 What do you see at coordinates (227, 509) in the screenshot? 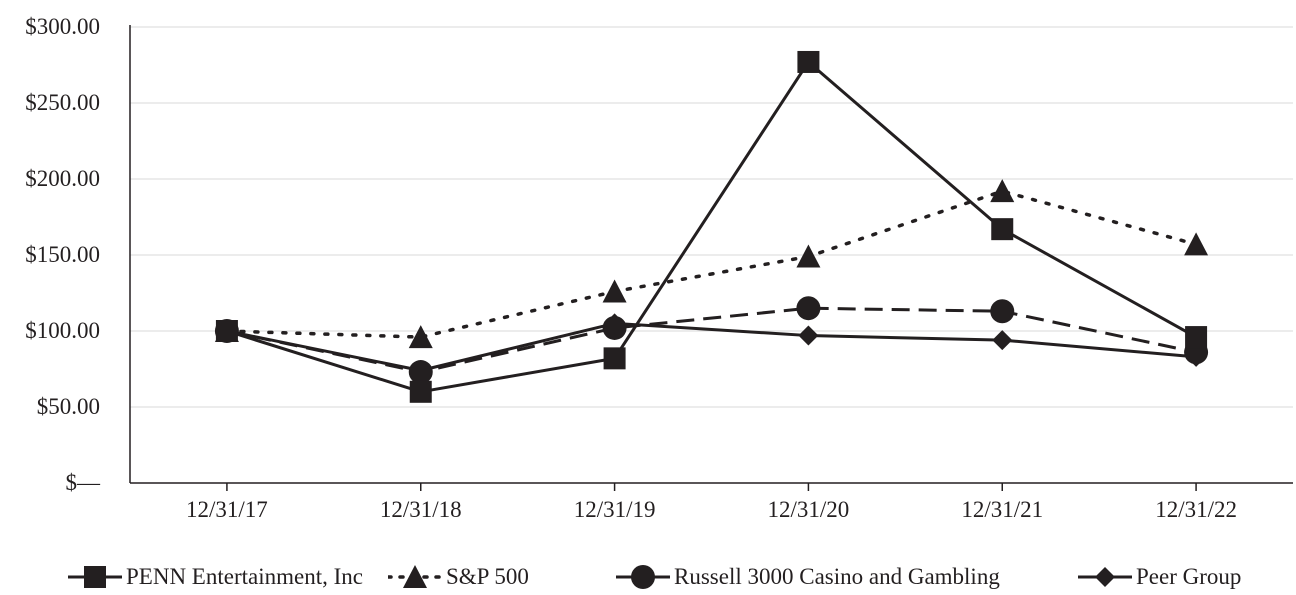
I see `x-tick-label: 12/31/17` at bounding box center [227, 509].